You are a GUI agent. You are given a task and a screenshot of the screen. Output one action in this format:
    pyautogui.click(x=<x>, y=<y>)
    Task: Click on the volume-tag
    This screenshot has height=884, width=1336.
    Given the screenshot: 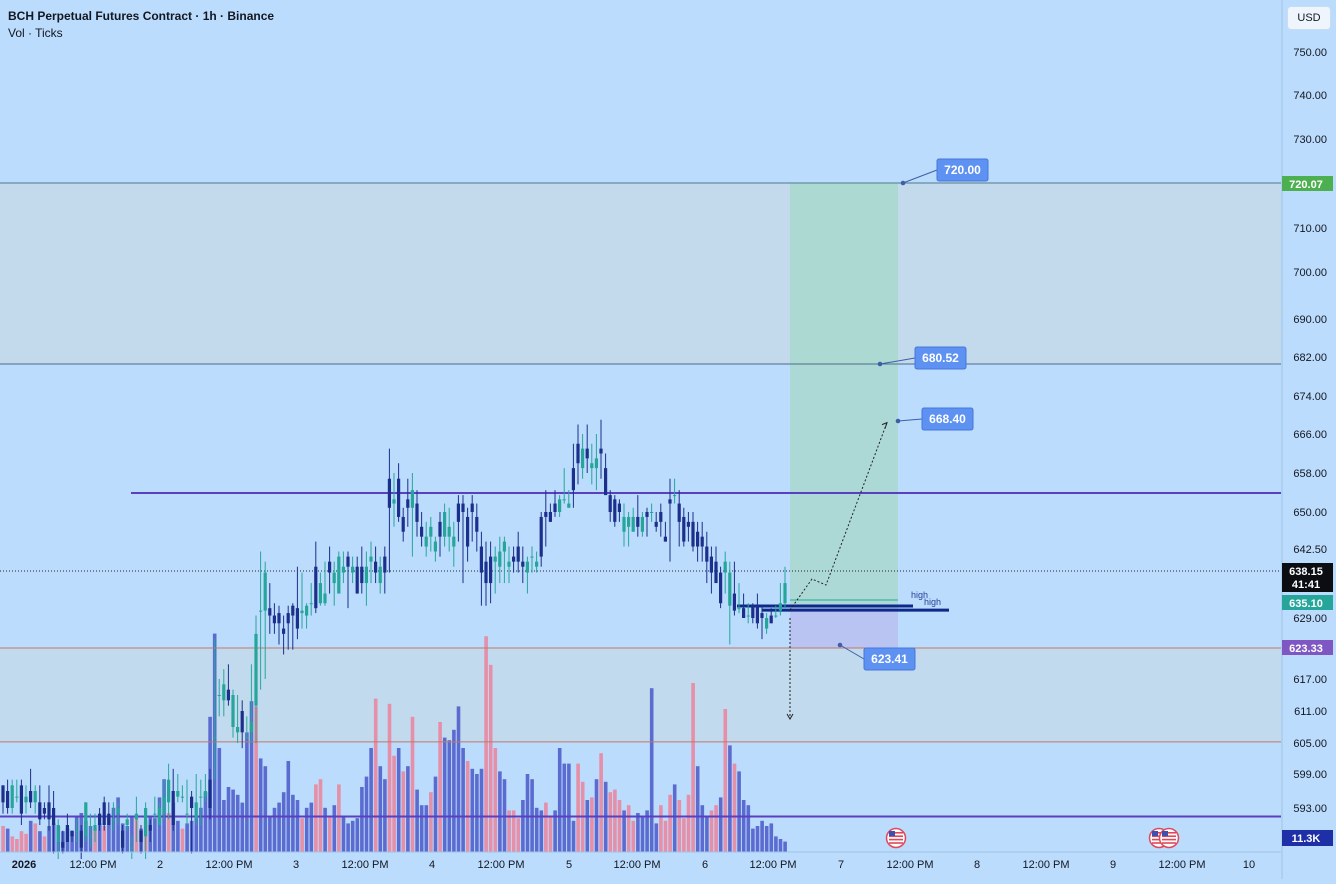 What is the action you would take?
    pyautogui.click(x=1307, y=838)
    